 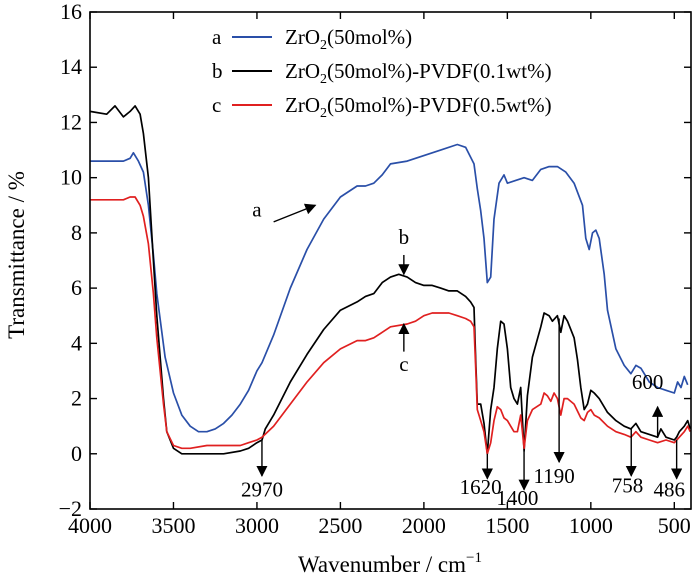 What do you see at coordinates (348, 39) in the screenshot?
I see `legend-label: ZrO2(50mol%)` at bounding box center [348, 39].